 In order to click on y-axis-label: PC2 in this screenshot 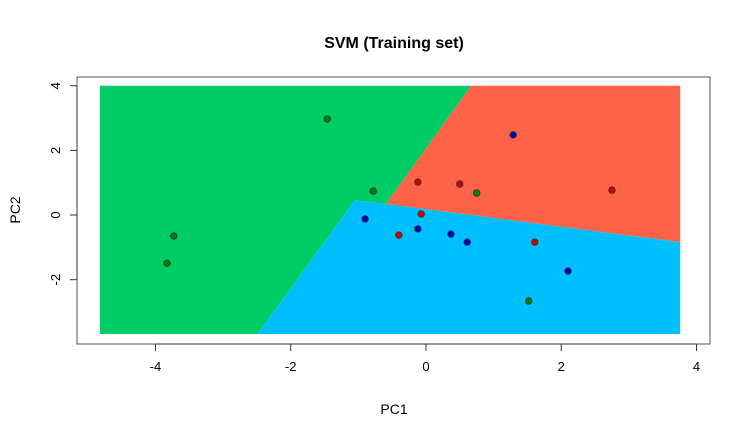, I will do `click(15, 209)`.